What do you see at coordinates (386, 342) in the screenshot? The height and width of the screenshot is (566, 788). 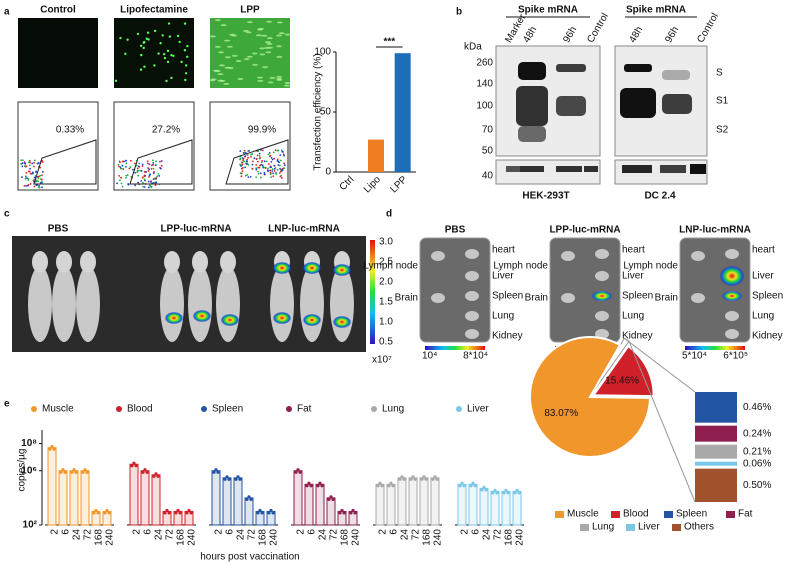 I see `scale-tick: 0.5` at bounding box center [386, 342].